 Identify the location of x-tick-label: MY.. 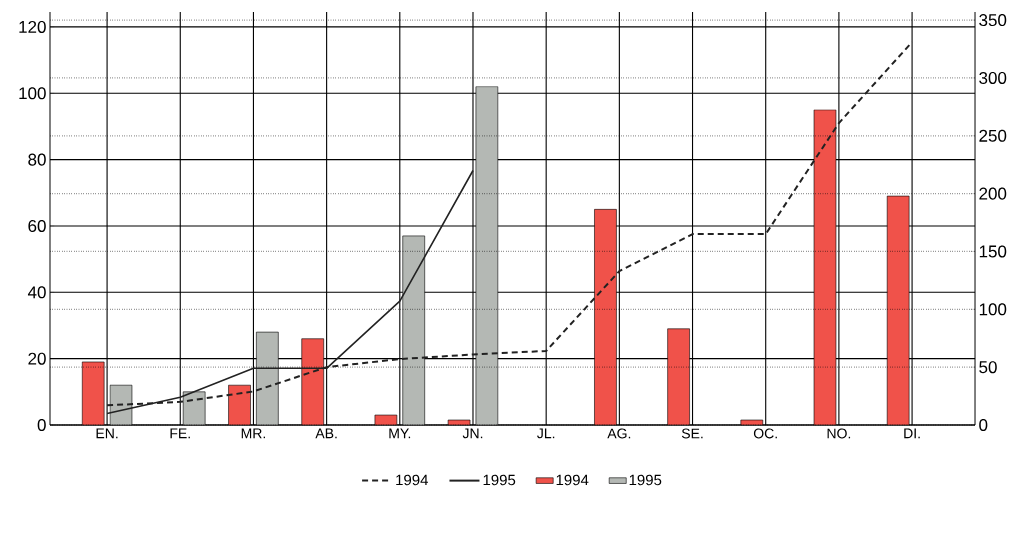
(400, 433).